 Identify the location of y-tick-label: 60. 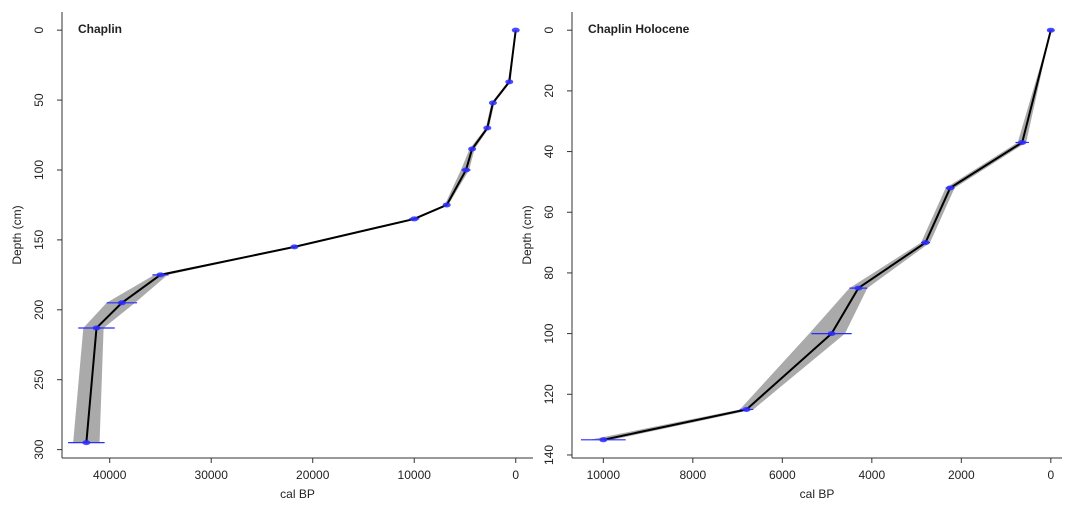
(549, 212).